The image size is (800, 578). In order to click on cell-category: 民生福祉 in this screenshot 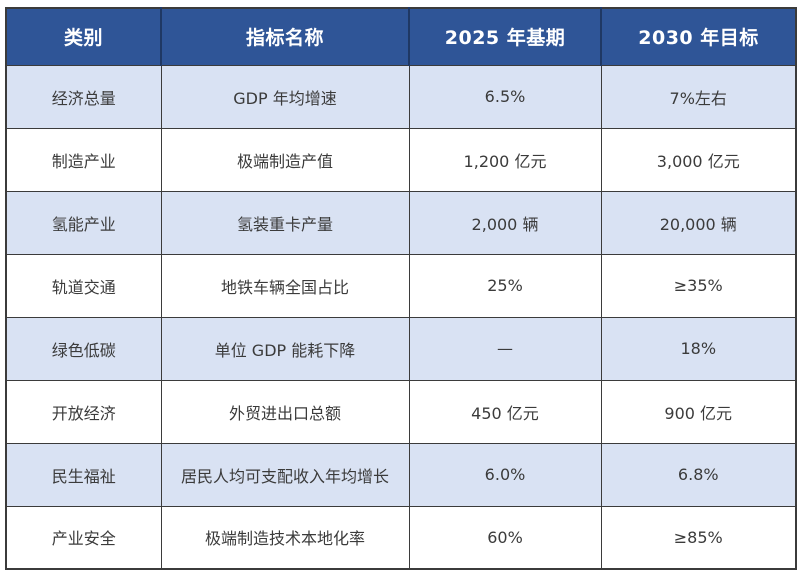, I will do `click(83, 474)`.